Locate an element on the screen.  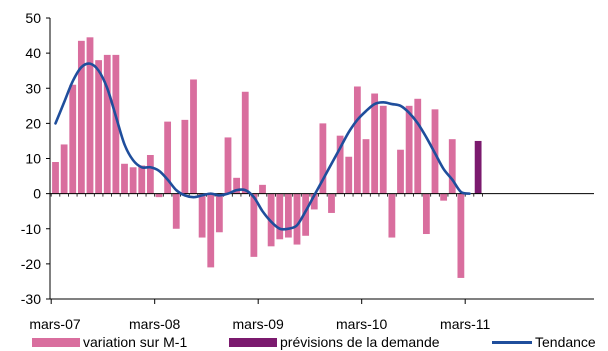
legend-swatch-tendance is located at coordinates (512, 342).